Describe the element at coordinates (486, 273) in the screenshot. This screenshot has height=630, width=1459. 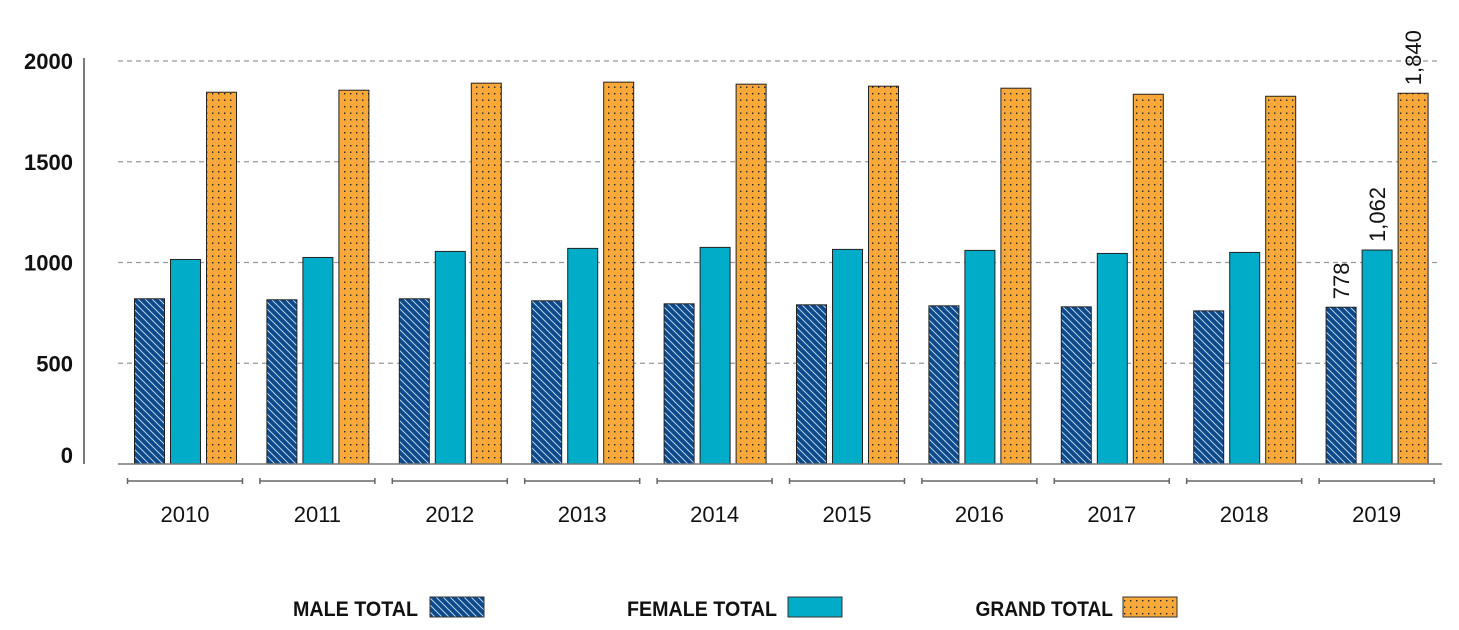
I see `bar-grand-total-2012` at that location.